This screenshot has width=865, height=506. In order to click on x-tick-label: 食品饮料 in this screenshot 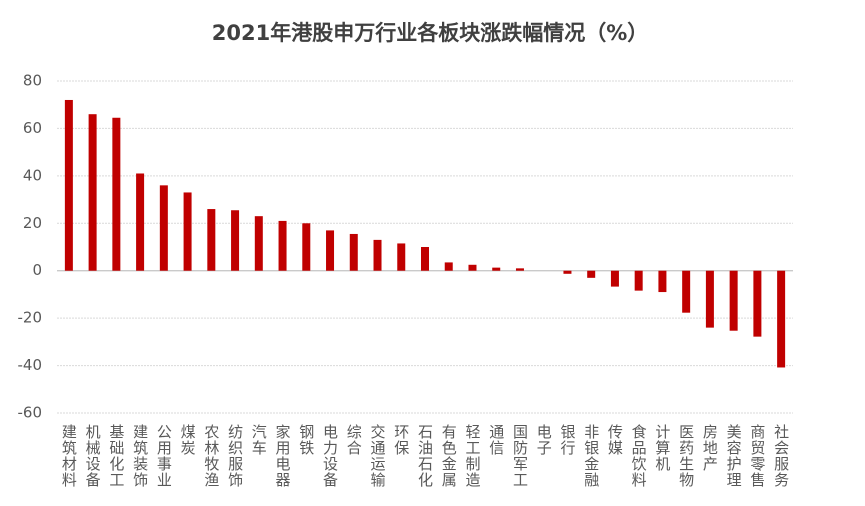, I will do `click(639, 456)`.